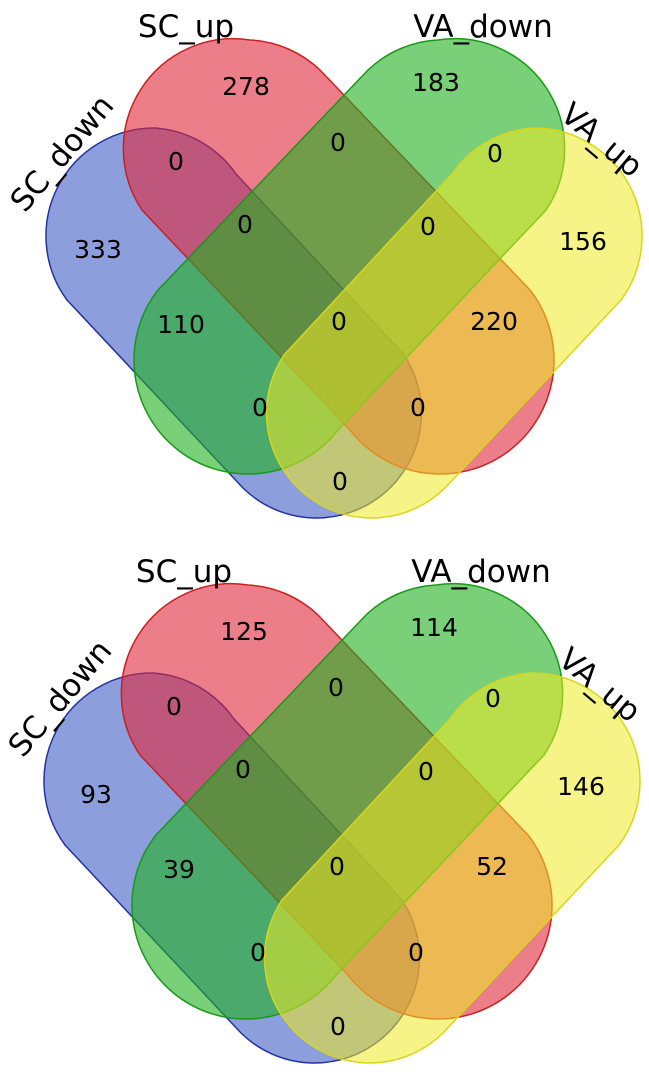  I want to click on count-sc-up-only: 278, so click(246, 86).